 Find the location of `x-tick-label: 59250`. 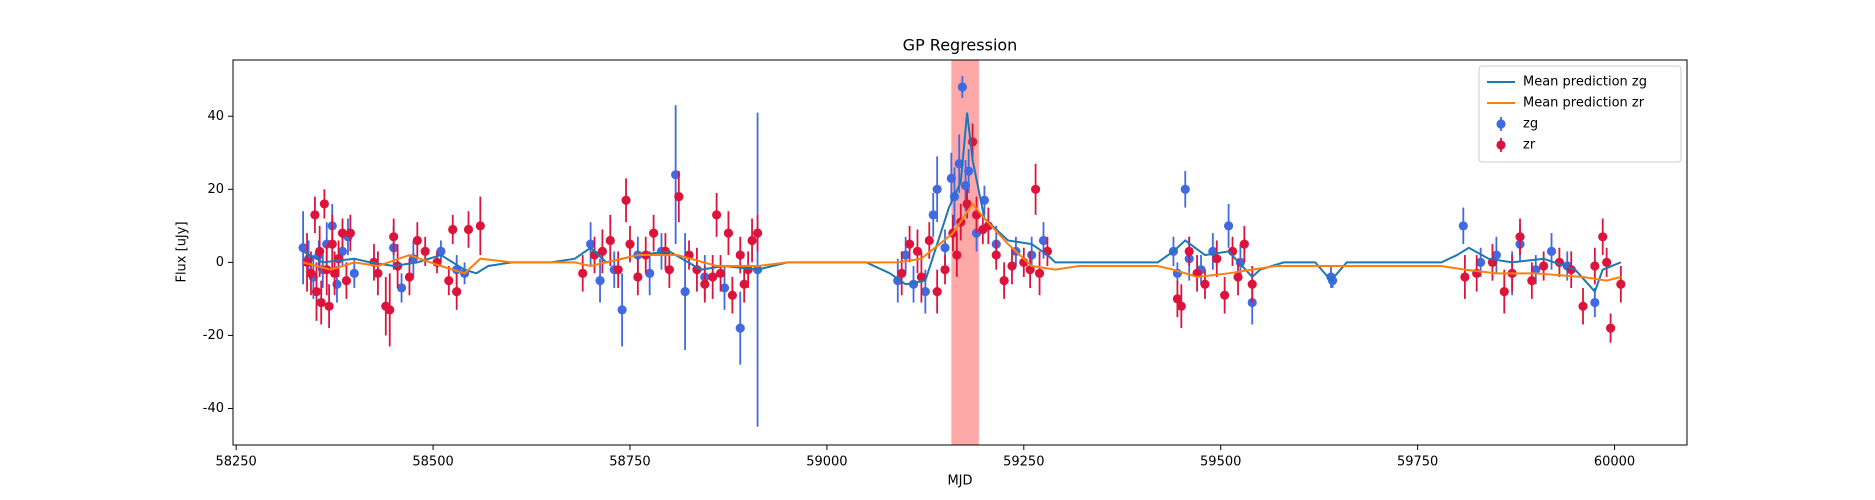

x-tick-label: 59250 is located at coordinates (1023, 462).